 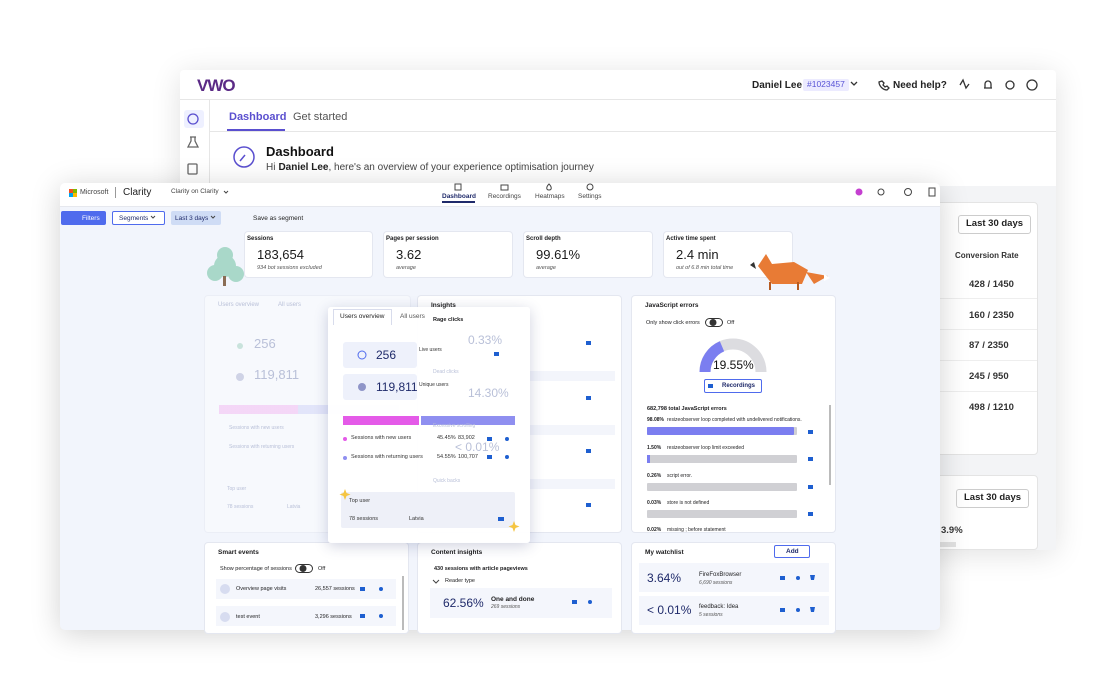 What do you see at coordinates (380, 355) in the screenshot?
I see `live-bg` at bounding box center [380, 355].